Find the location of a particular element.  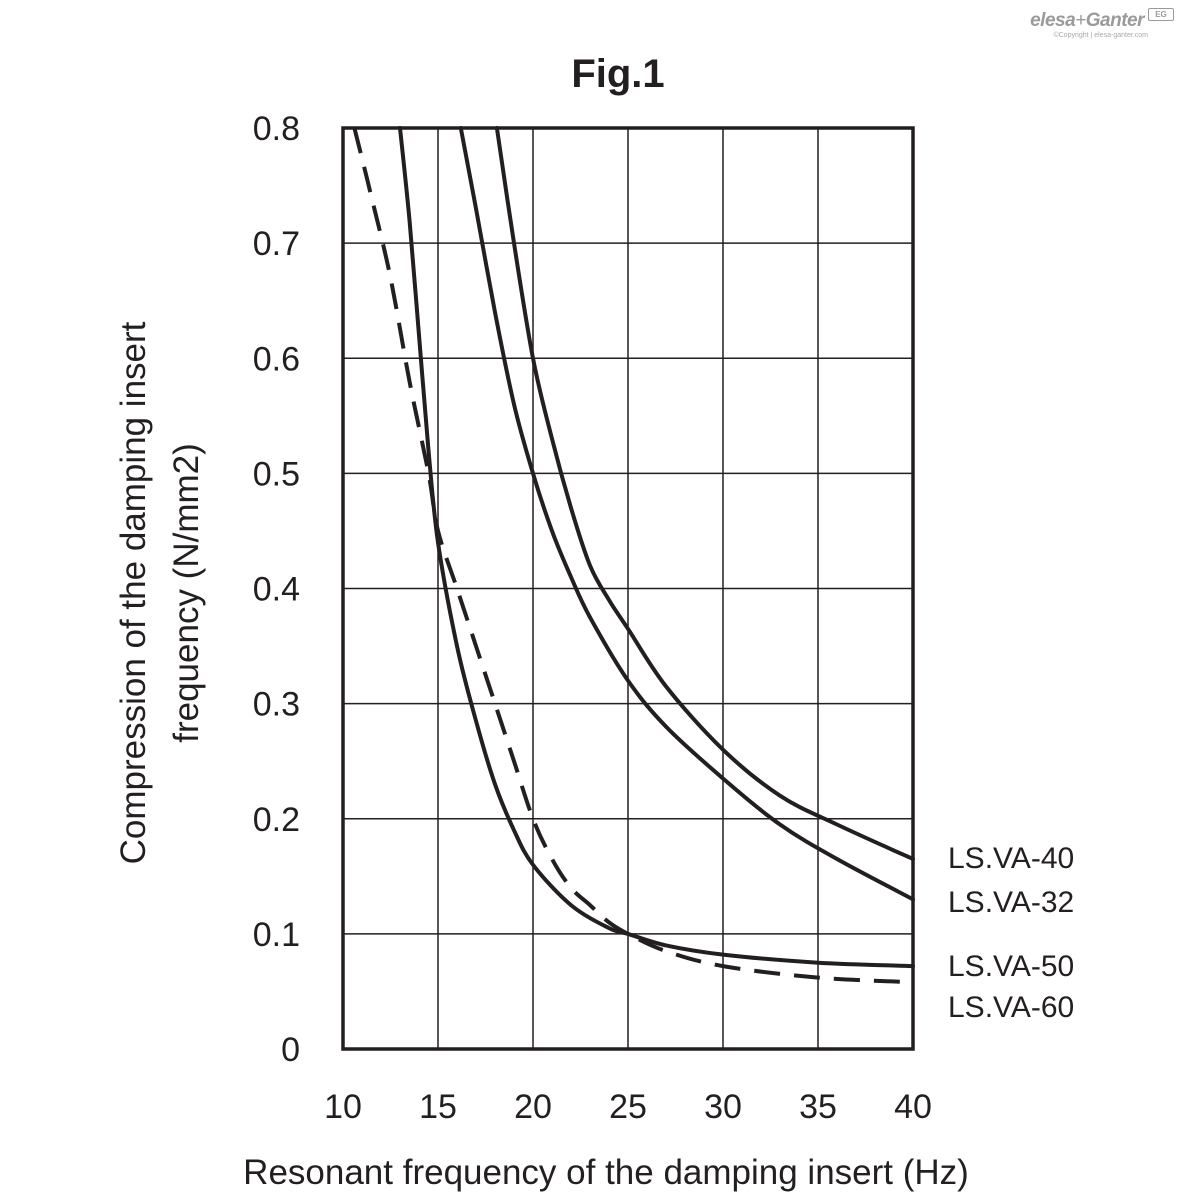

series-label-ls-va-50: LS.VA-50 is located at coordinates (1011, 966).